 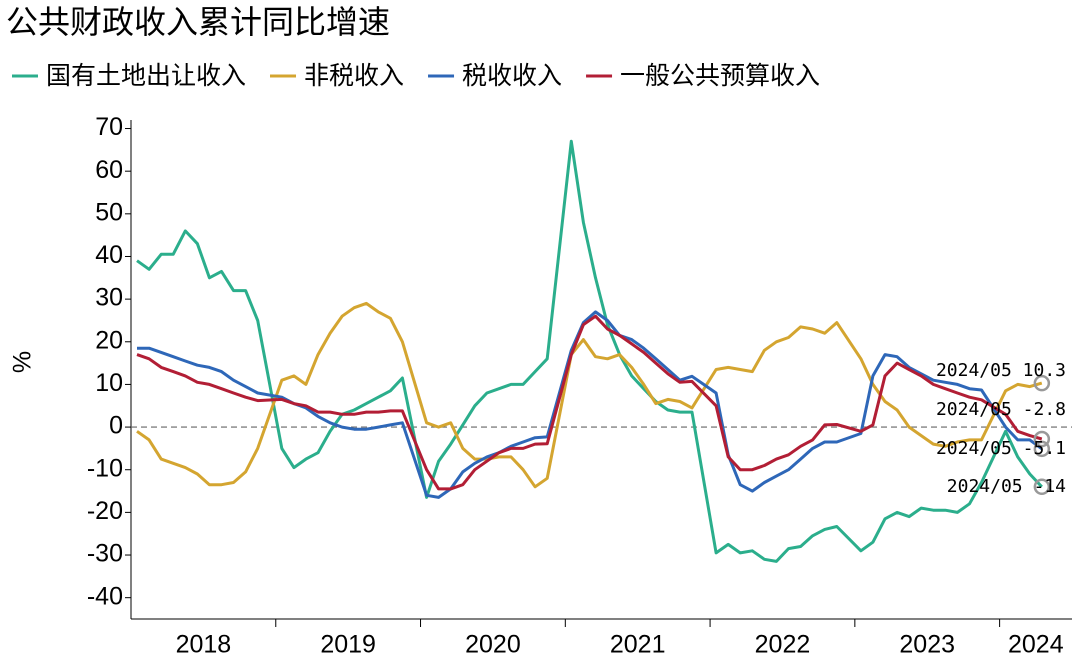 I want to click on y-axis-label: %, so click(x=23, y=362).